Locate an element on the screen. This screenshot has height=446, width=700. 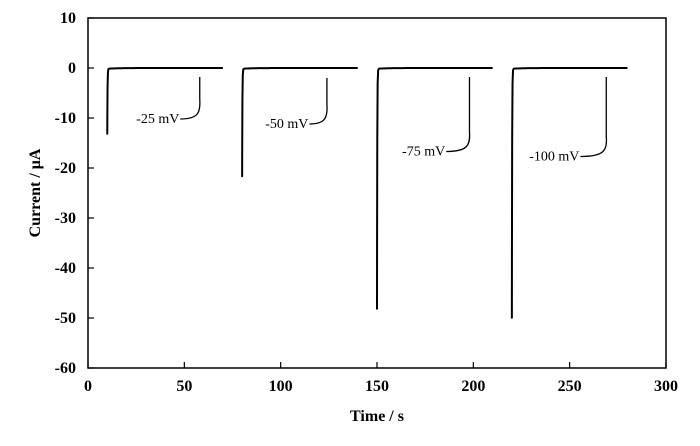
y-tick-label: -60 is located at coordinates (65, 368).